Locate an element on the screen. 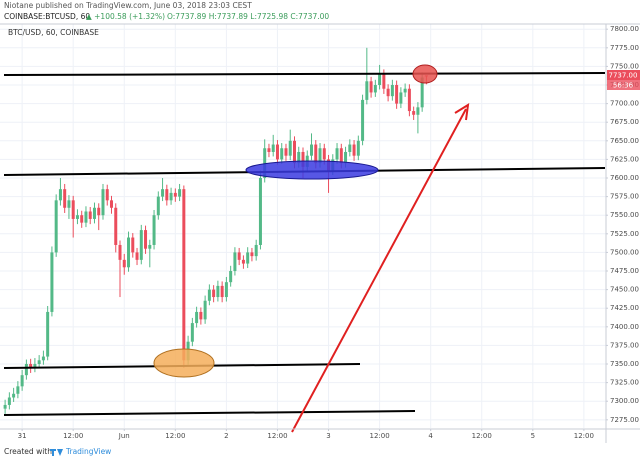 This screenshot has width=640, height=461. y-tick-label: 7675.00 is located at coordinates (624, 122).